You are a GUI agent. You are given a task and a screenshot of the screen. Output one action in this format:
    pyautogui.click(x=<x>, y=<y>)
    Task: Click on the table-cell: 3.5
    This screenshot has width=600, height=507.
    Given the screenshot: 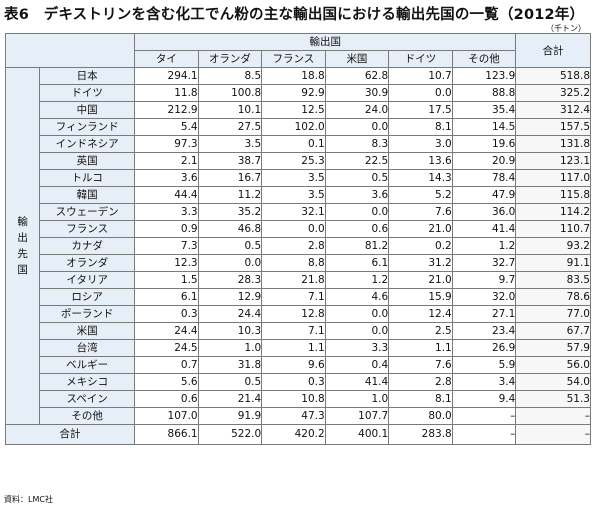 What is the action you would take?
    pyautogui.click(x=293, y=178)
    